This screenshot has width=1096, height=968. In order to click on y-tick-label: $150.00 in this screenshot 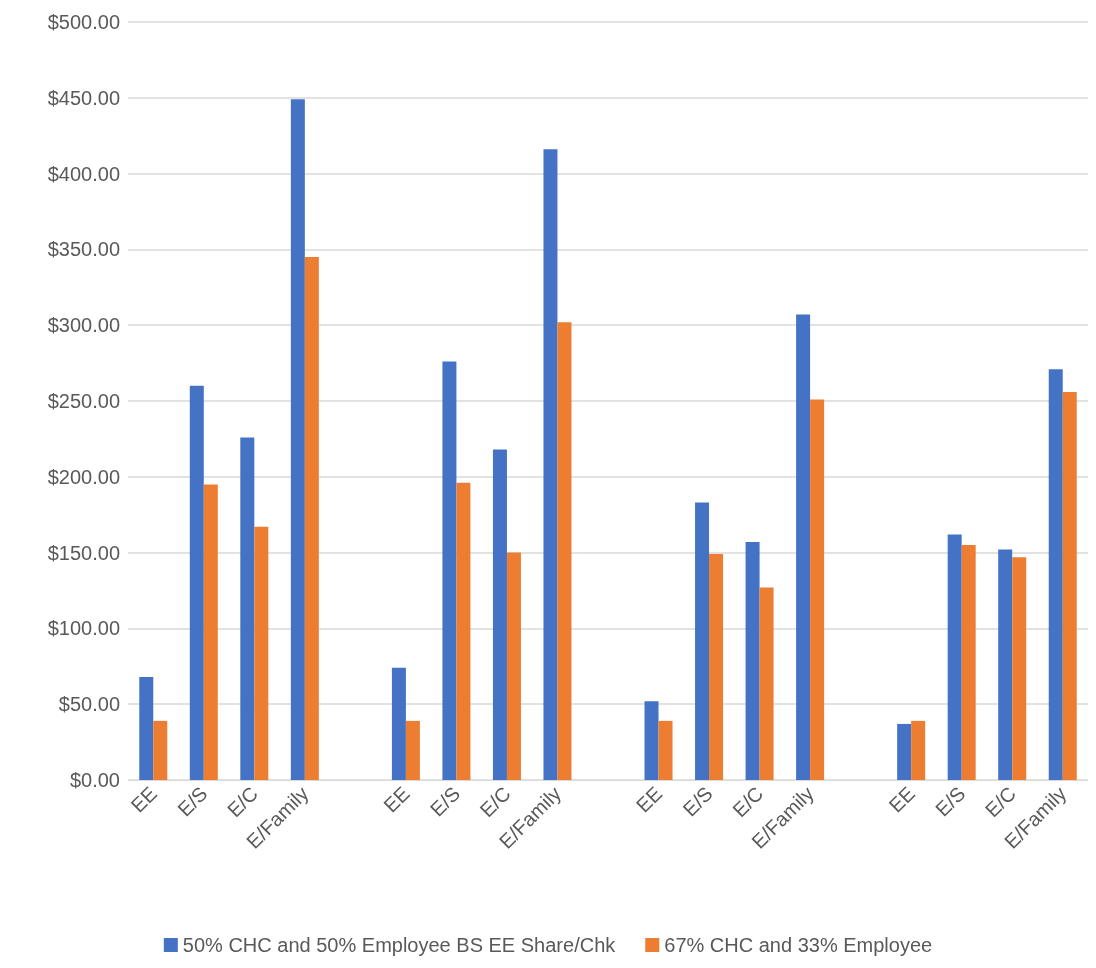, I will do `click(83, 552)`.